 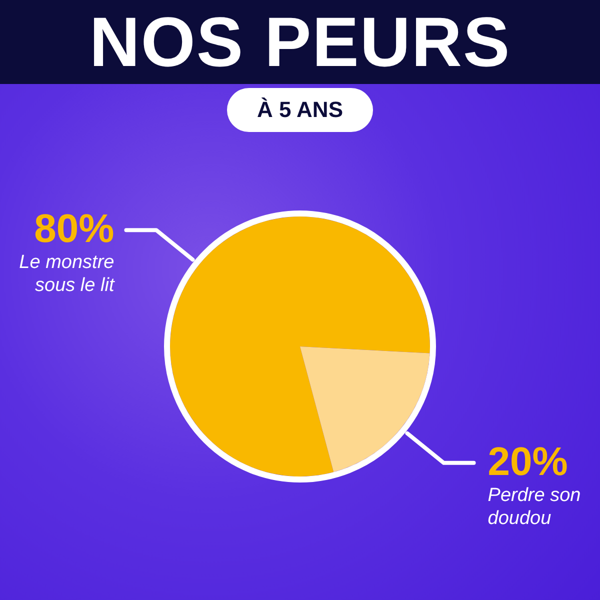 What do you see at coordinates (300, 42) in the screenshot?
I see `chart-title: NOS PEURS` at bounding box center [300, 42].